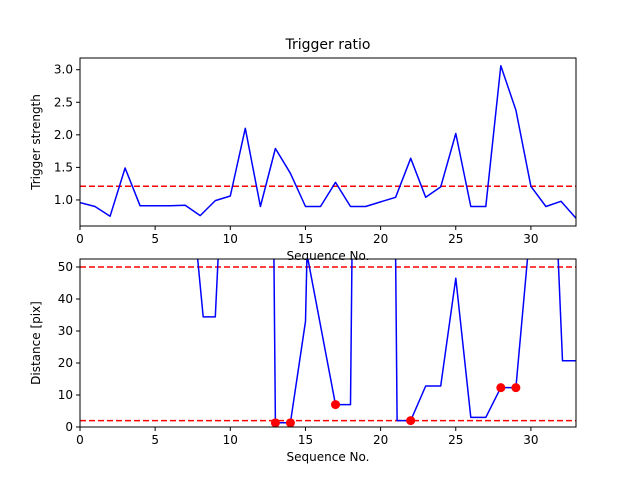 The width and height of the screenshot is (640, 480). What do you see at coordinates (65, 395) in the screenshot?
I see `y-tick-label: 10` at bounding box center [65, 395].